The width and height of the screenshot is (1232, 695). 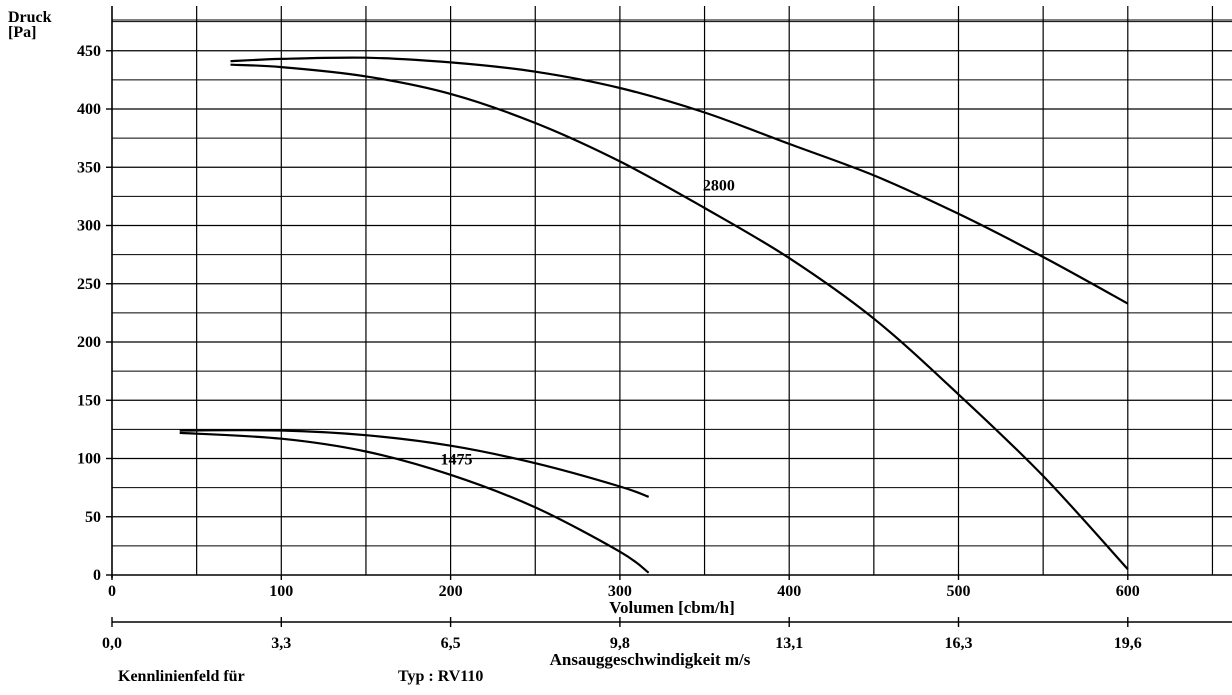 I want to click on x-tick-label: 0, so click(x=112, y=591).